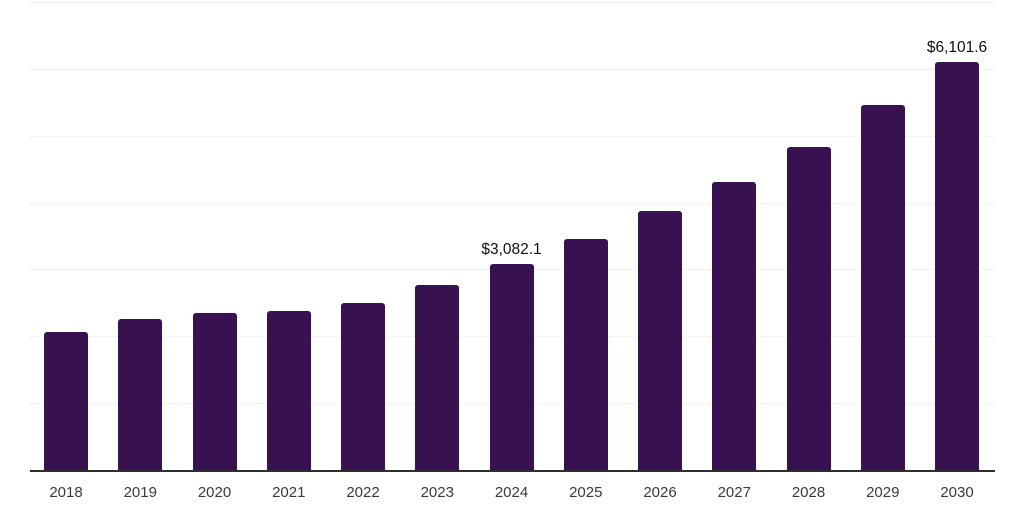  I want to click on bar-2019, so click(140, 394).